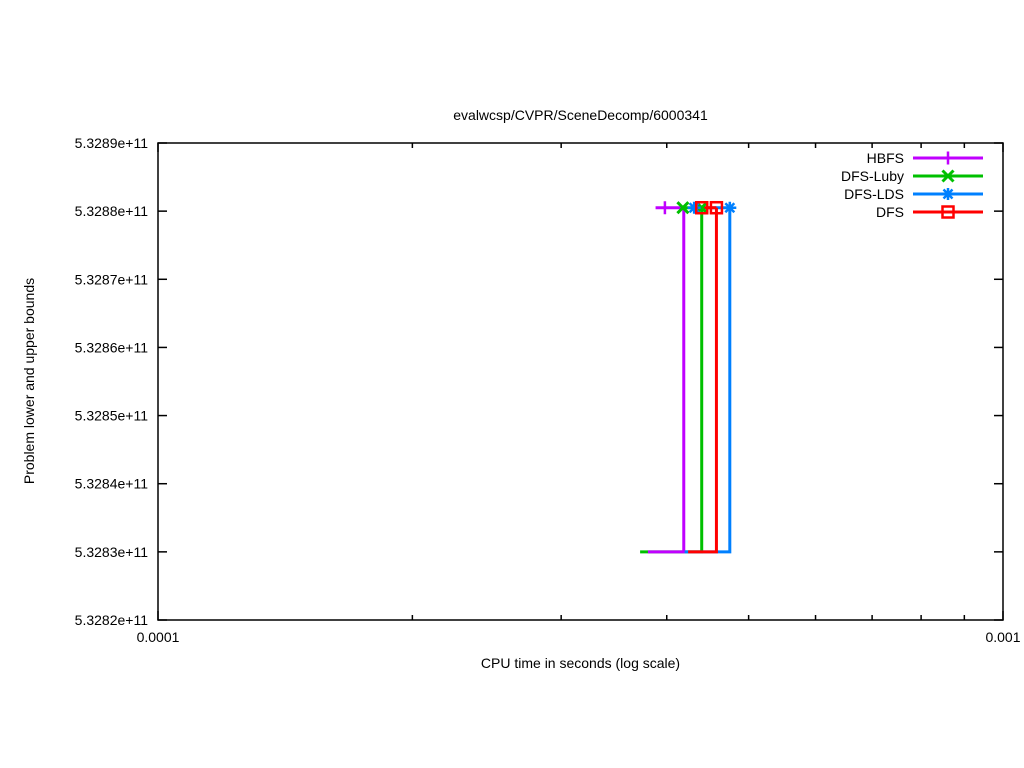 Image resolution: width=1024 pixels, height=768 pixels. I want to click on y-axis-tick-label: 5.3285e+11, so click(112, 416).